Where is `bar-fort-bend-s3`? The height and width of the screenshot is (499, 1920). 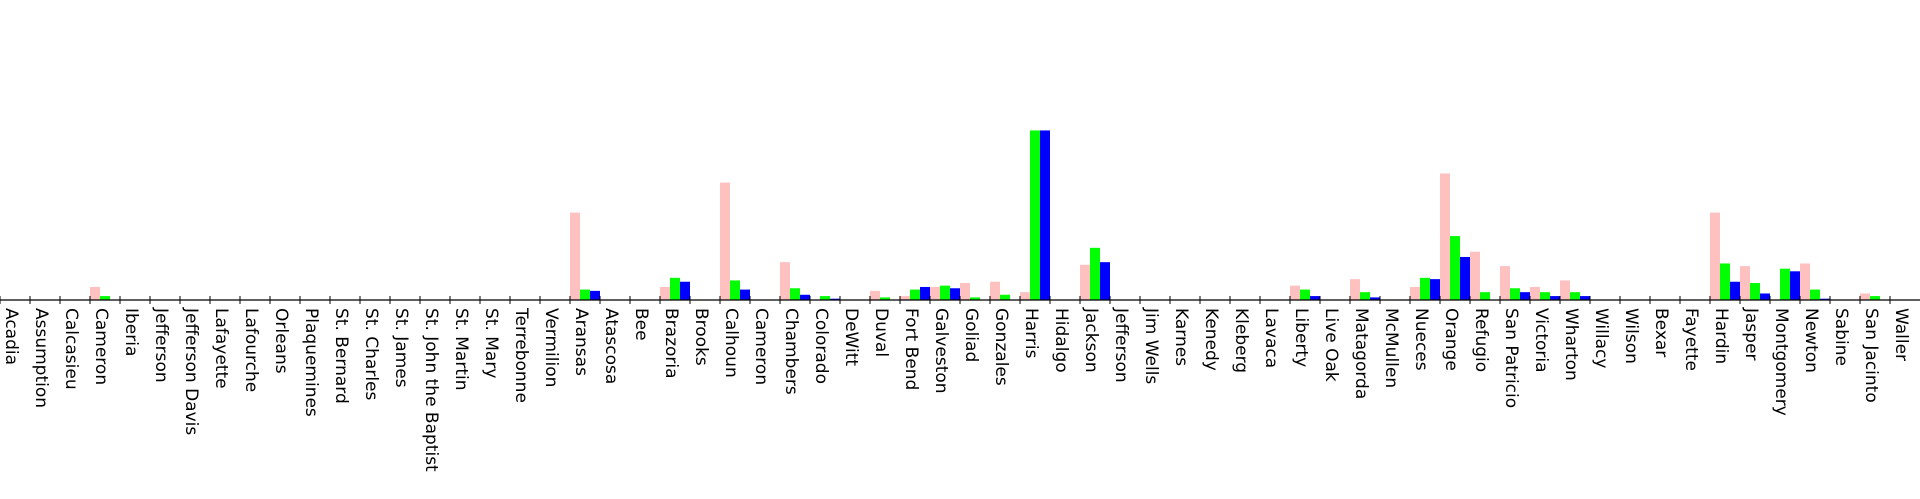
bar-fort-bend-s3 is located at coordinates (925, 293).